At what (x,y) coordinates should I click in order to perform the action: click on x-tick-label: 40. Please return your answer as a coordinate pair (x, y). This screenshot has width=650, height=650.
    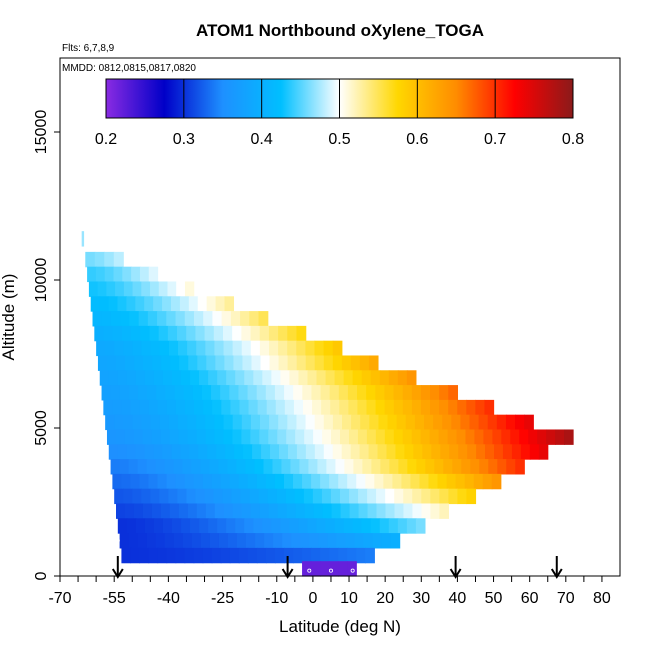
    Looking at the image, I should click on (458, 598).